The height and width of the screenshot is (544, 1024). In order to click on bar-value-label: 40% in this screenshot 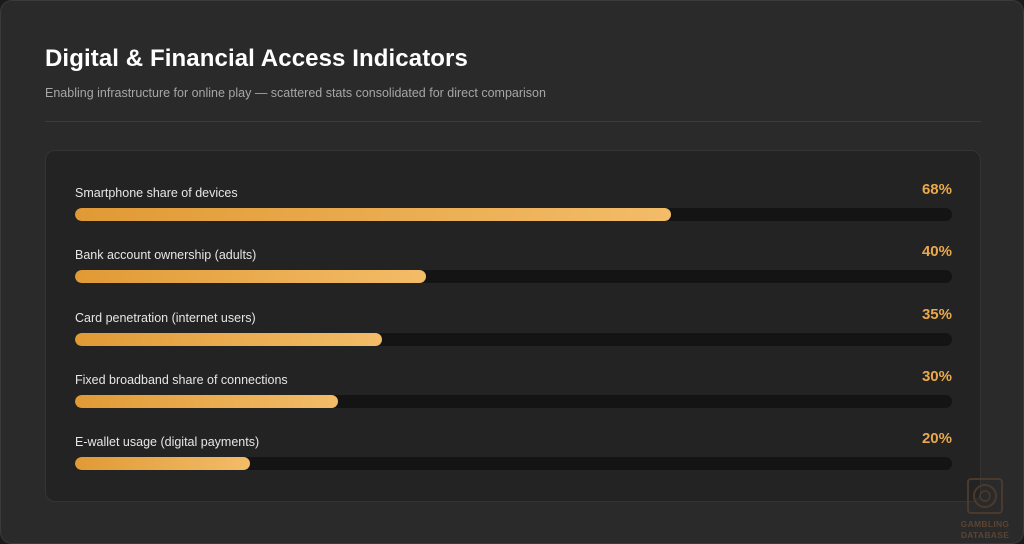, I will do `click(936, 252)`.